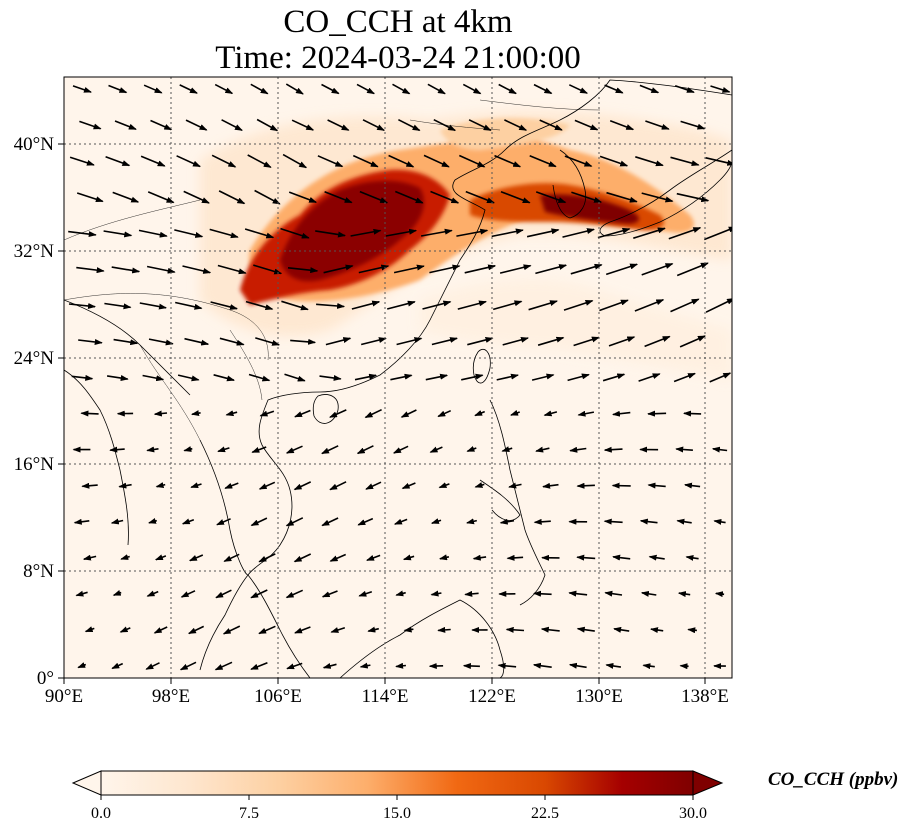  I want to click on map-title: CO_CCH at 4km, so click(398, 22).